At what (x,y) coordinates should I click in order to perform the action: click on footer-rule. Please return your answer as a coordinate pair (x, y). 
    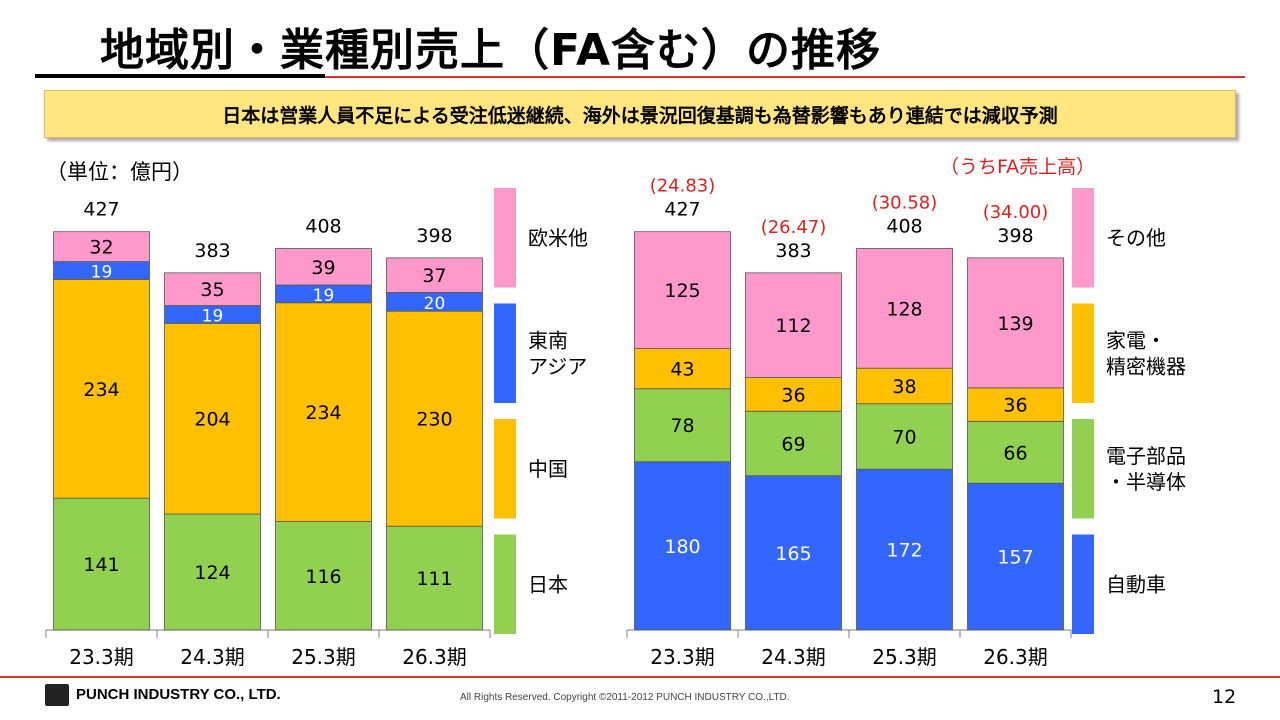
    Looking at the image, I should click on (640, 677).